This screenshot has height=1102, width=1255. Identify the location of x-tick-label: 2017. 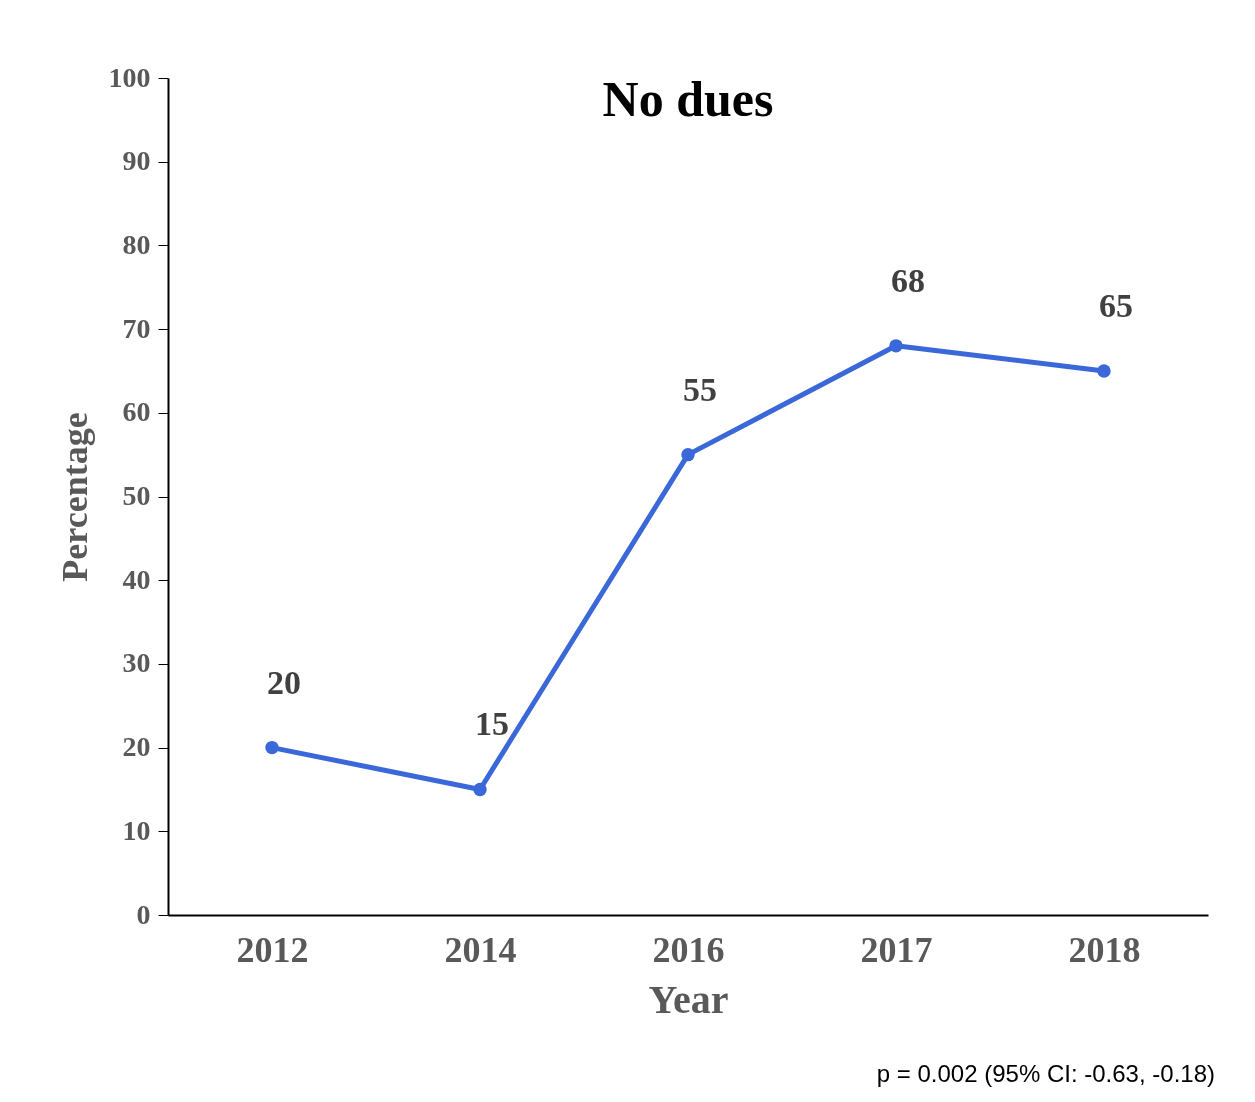
(896, 949).